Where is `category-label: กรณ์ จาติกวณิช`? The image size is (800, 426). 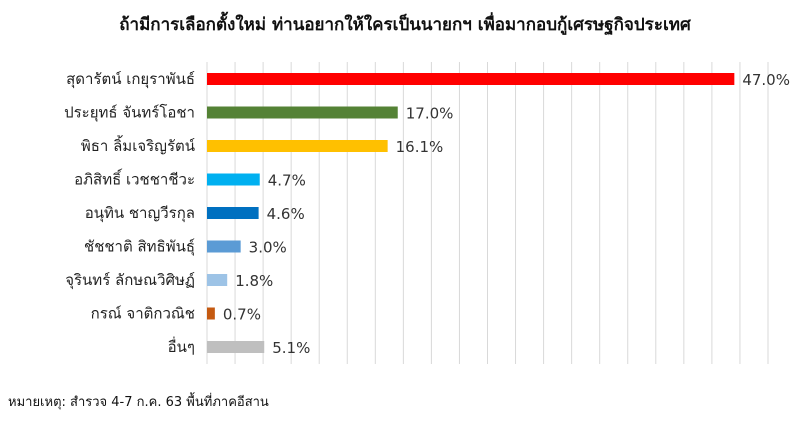 category-label: กรณ์ จาติกวณิช is located at coordinates (143, 314).